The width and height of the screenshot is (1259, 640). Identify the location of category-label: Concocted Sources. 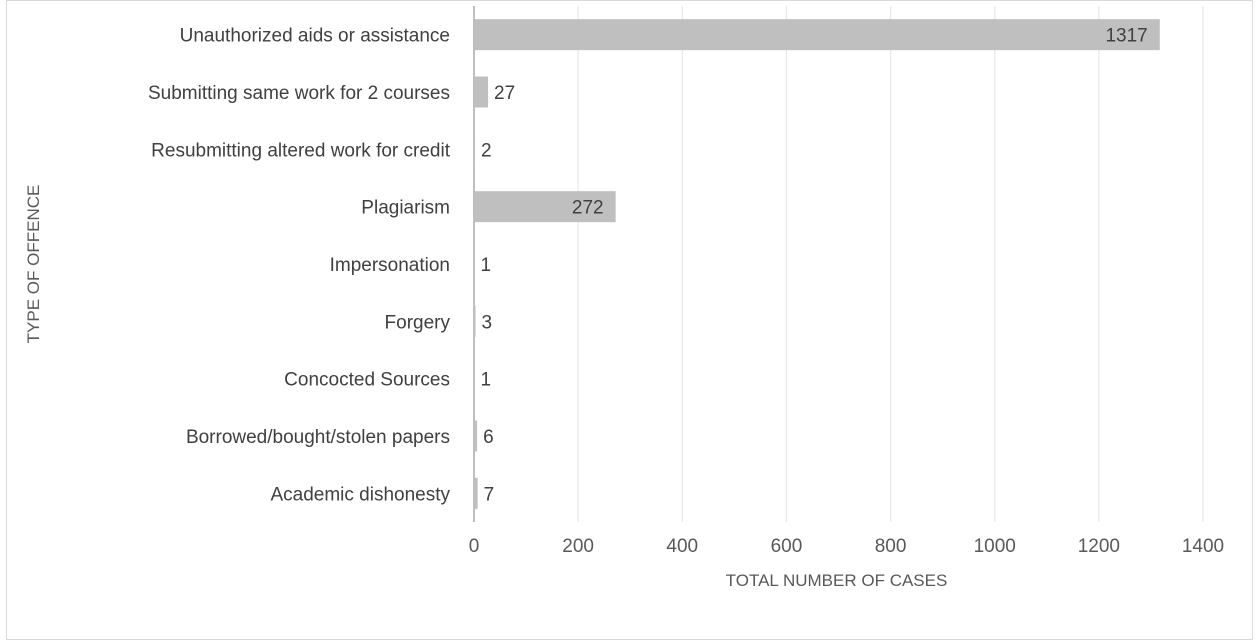
(367, 380).